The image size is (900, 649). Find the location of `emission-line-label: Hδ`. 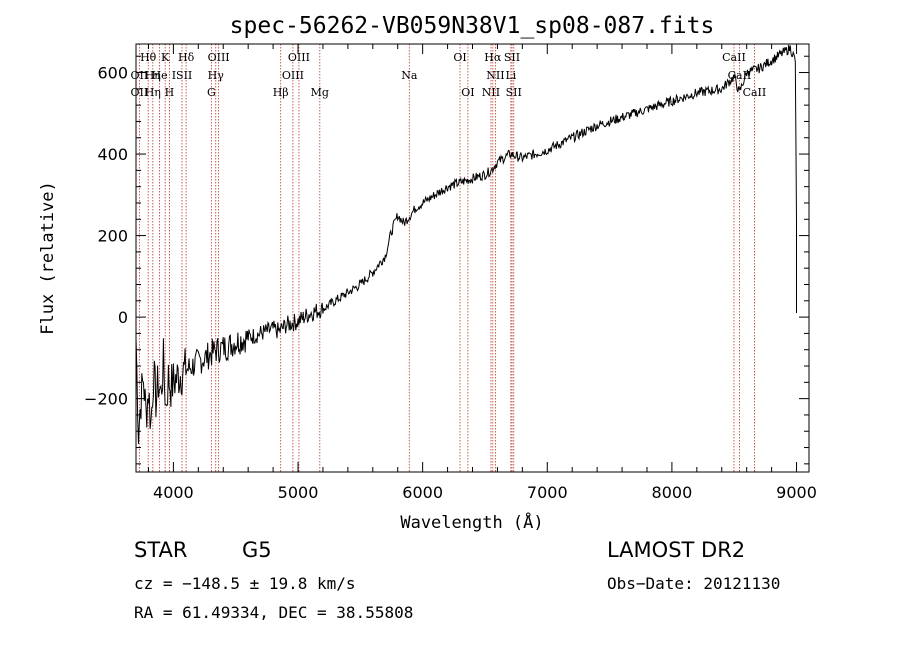

emission-line-label: Hδ is located at coordinates (186, 57).